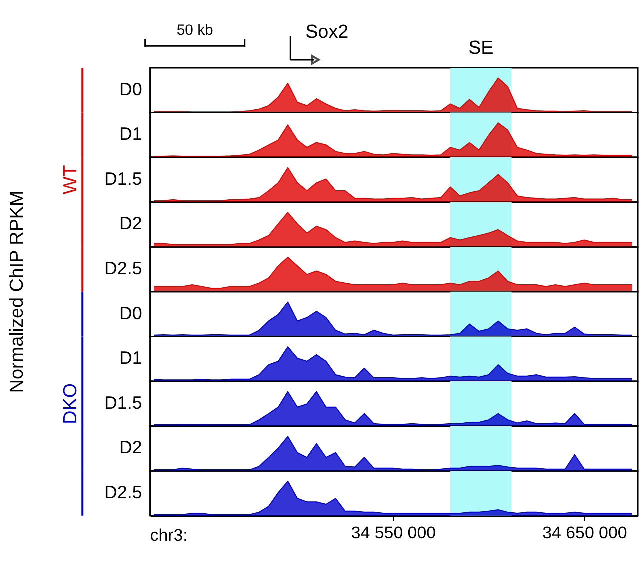  I want to click on x-tick-label: 34 550 000, so click(393, 532).